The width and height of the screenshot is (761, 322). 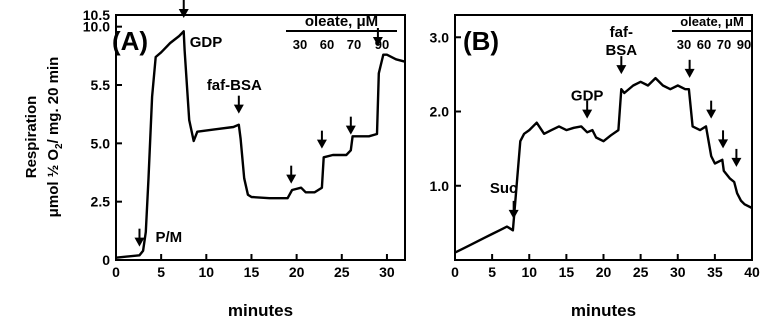 I want to click on panel-label: (B), so click(x=481, y=41).